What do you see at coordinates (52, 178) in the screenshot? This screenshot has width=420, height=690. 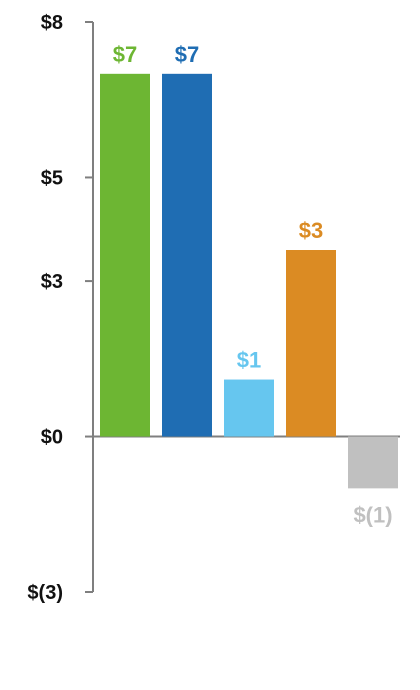 I see `y-tick-label: $5` at bounding box center [52, 178].